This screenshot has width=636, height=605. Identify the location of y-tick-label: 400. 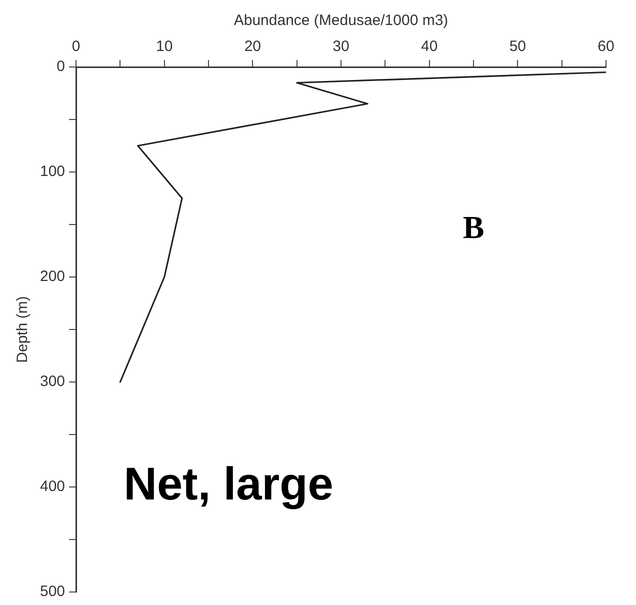
(53, 487).